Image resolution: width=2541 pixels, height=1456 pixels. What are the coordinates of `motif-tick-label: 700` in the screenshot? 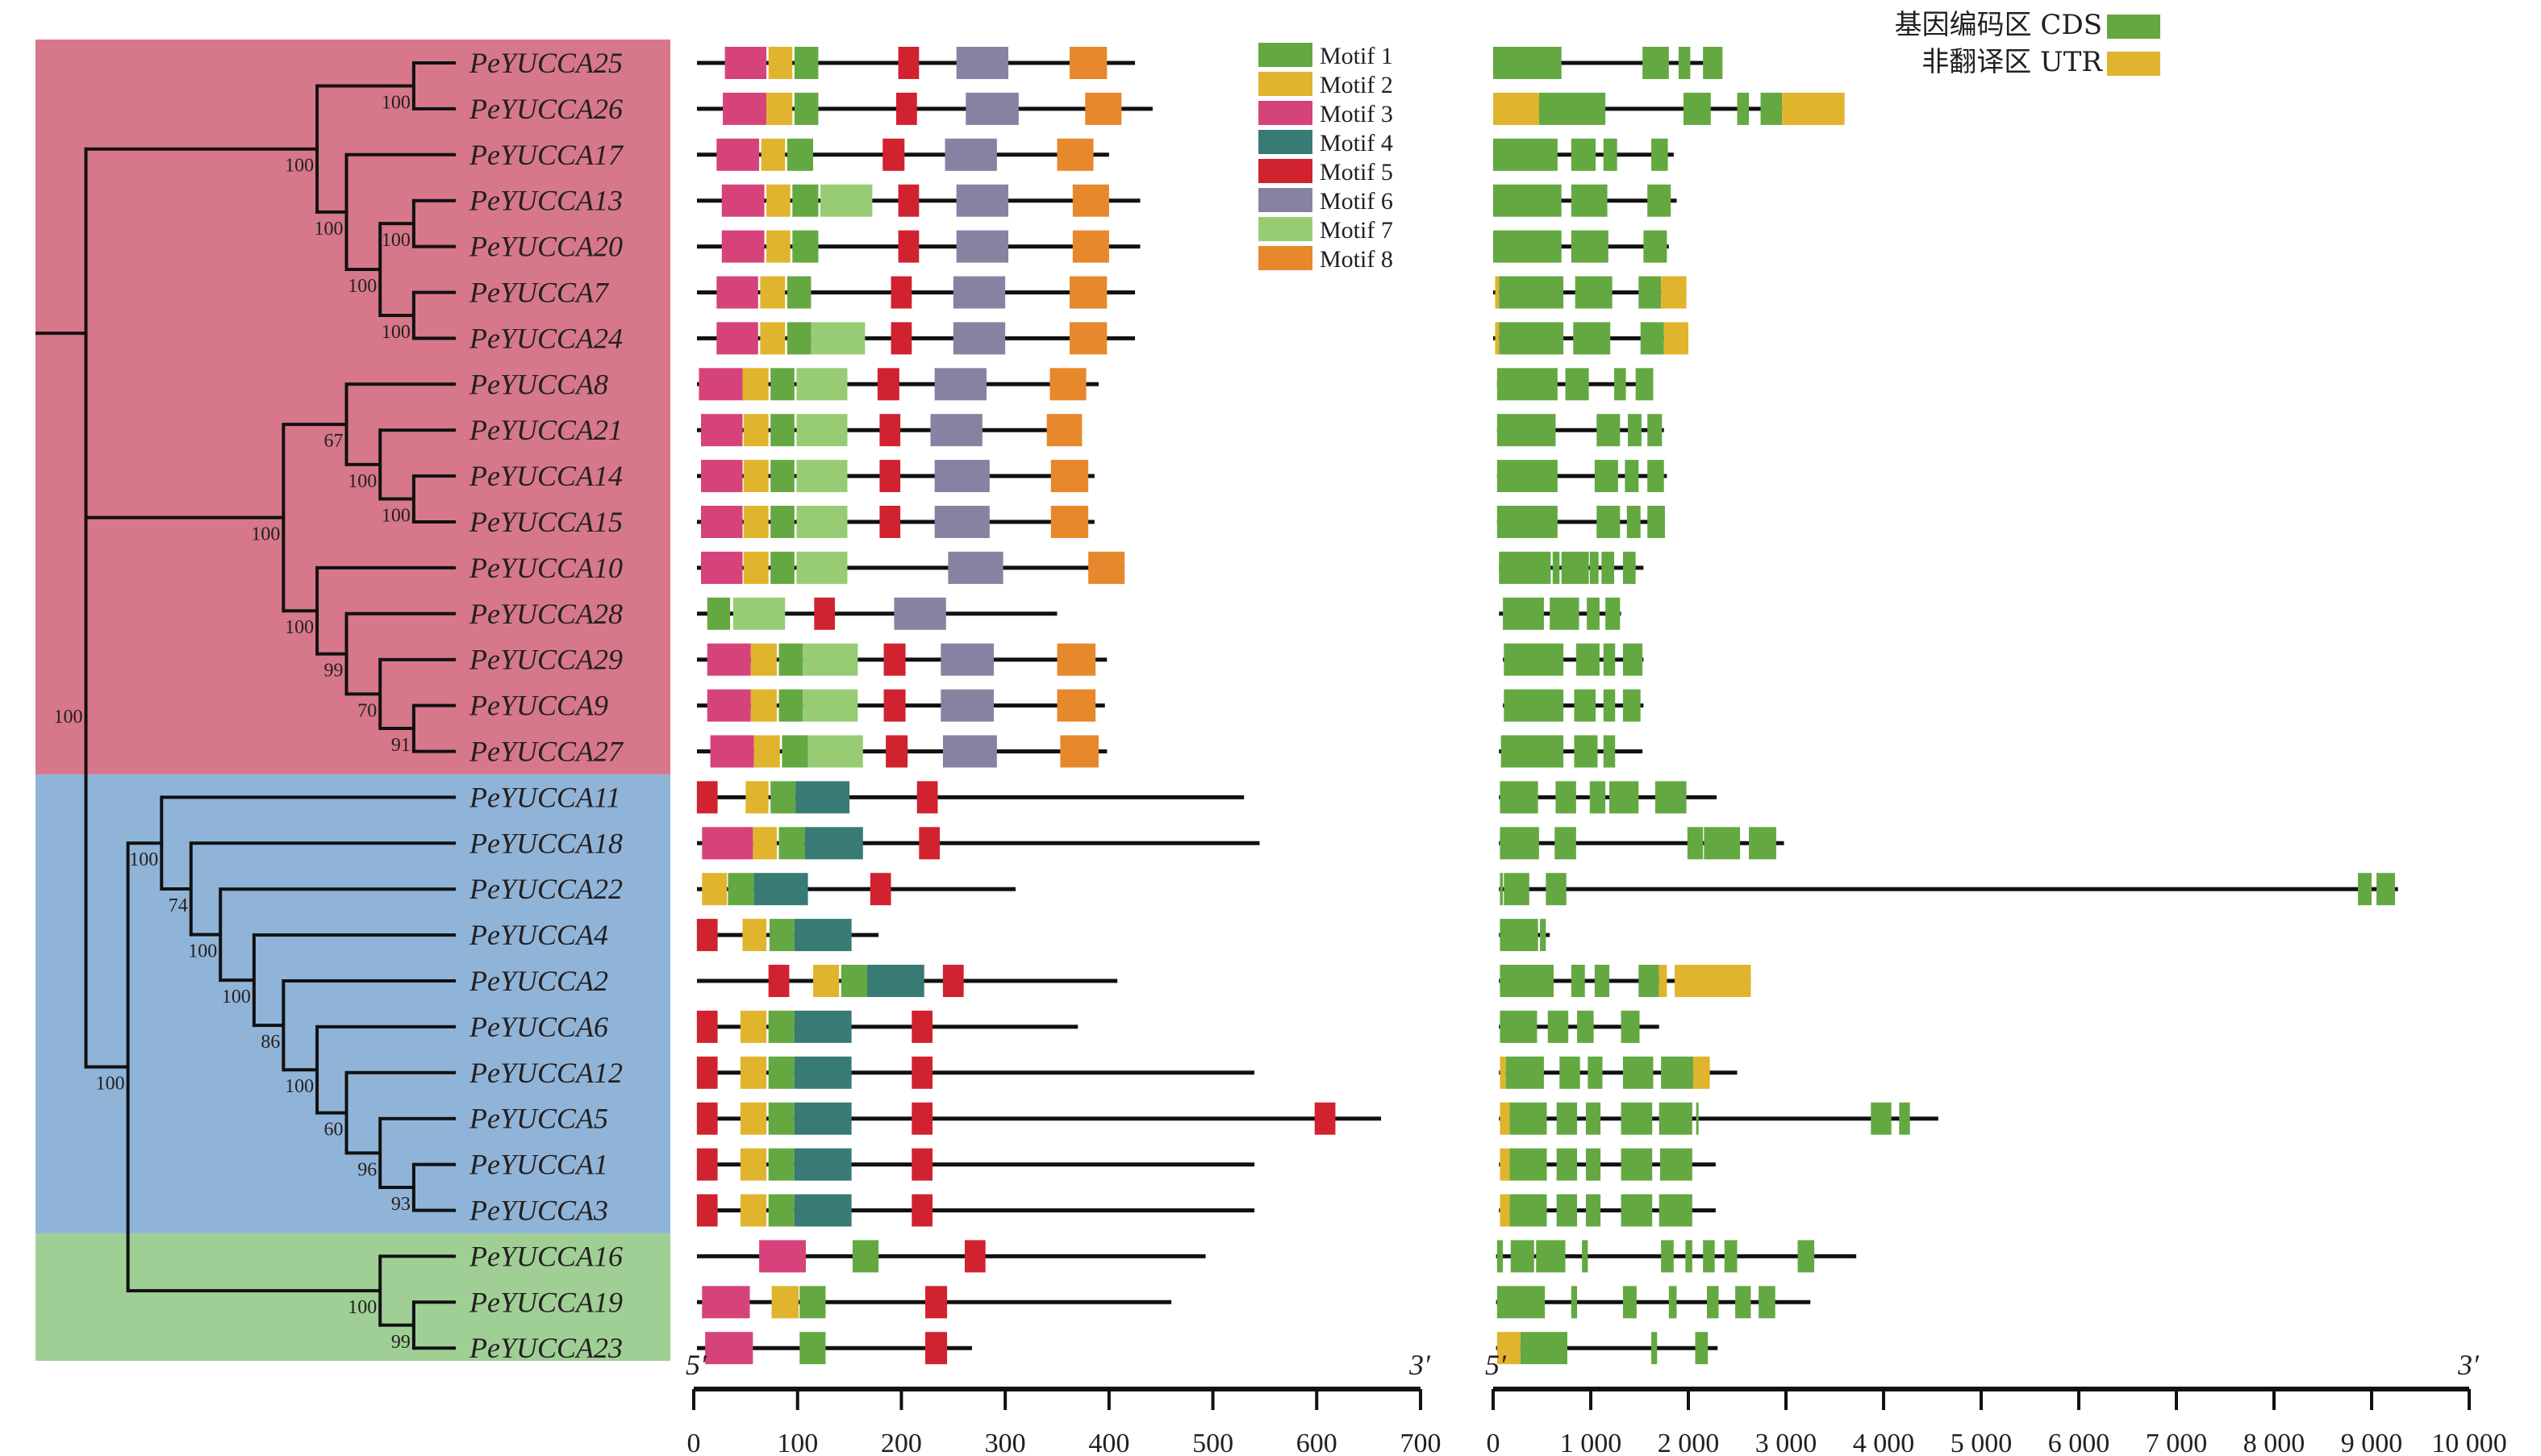 It's located at (1421, 1442).